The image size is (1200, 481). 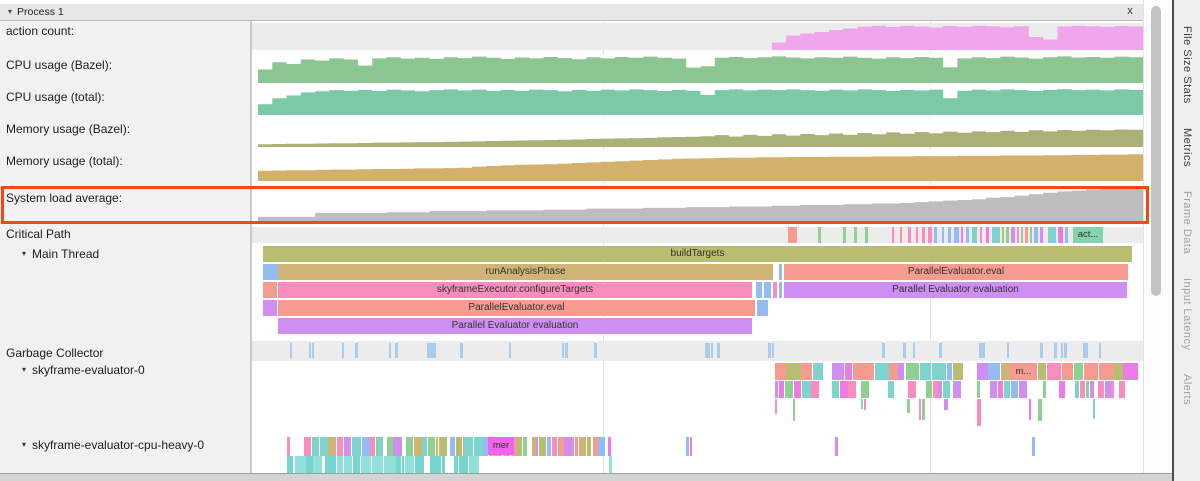 I want to click on close-button: x, so click(x=1130, y=11).